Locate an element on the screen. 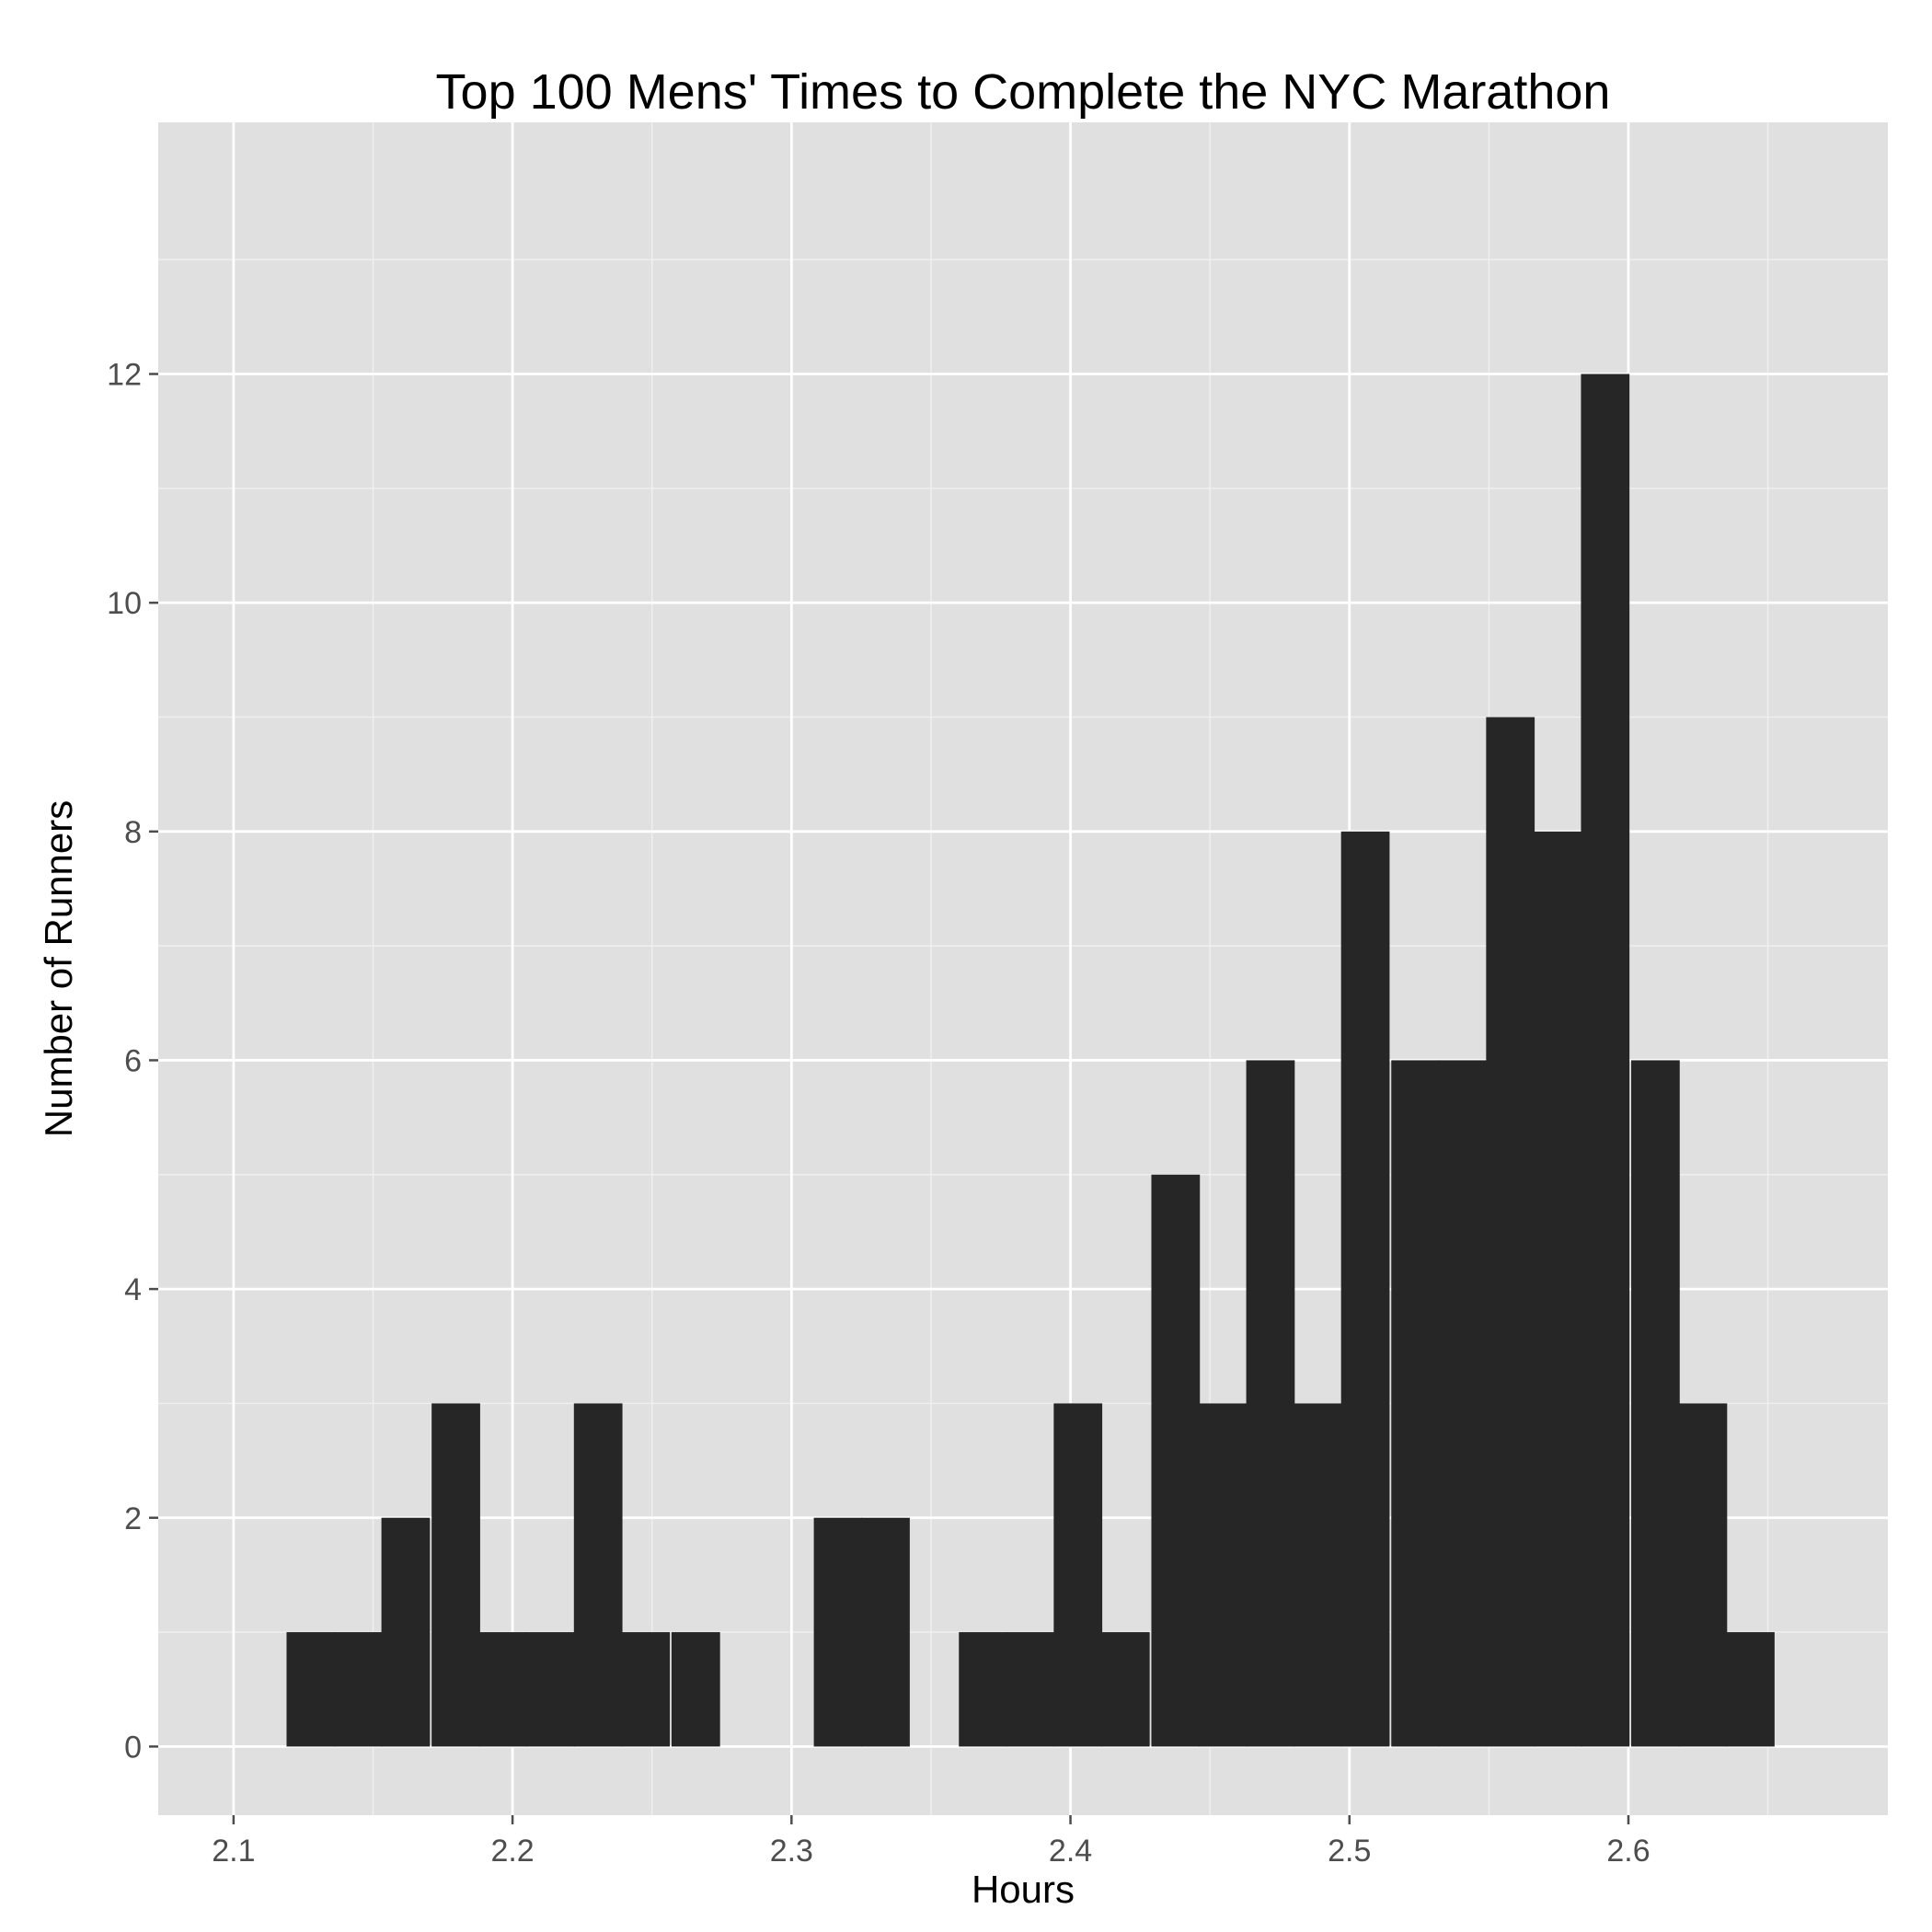 This screenshot has height=1932, width=1932. x-tick-label: 2.4 is located at coordinates (1070, 1851).